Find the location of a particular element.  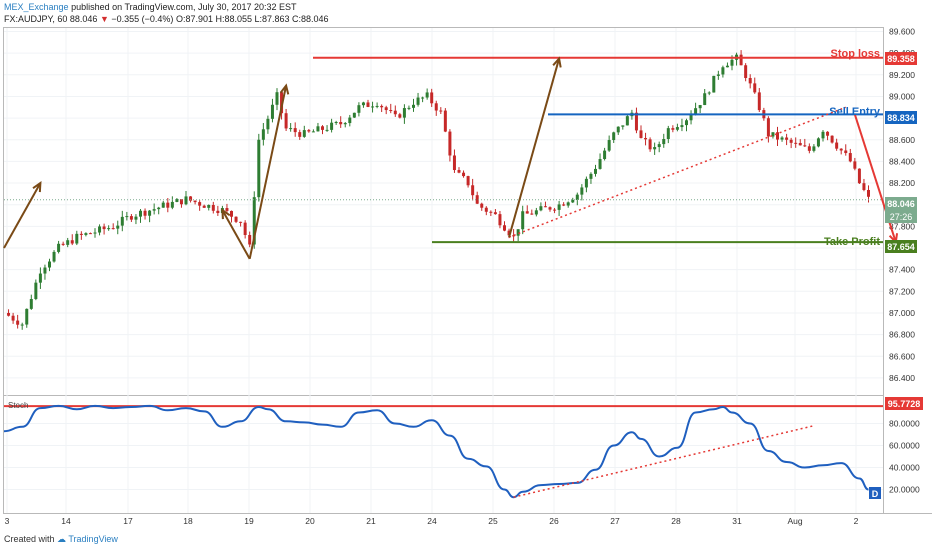

time-tick-label: 21 is located at coordinates (371, 521).